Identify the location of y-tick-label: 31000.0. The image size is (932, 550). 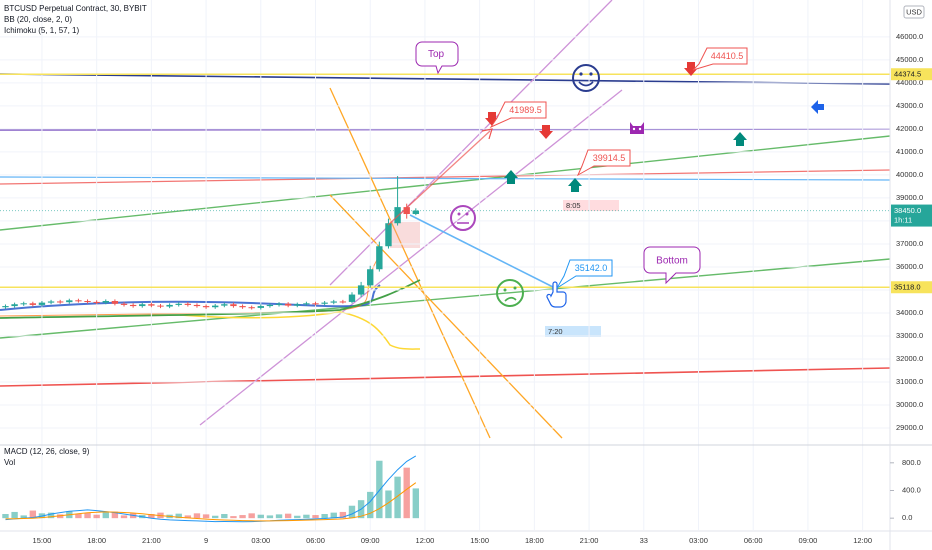
(909, 381).